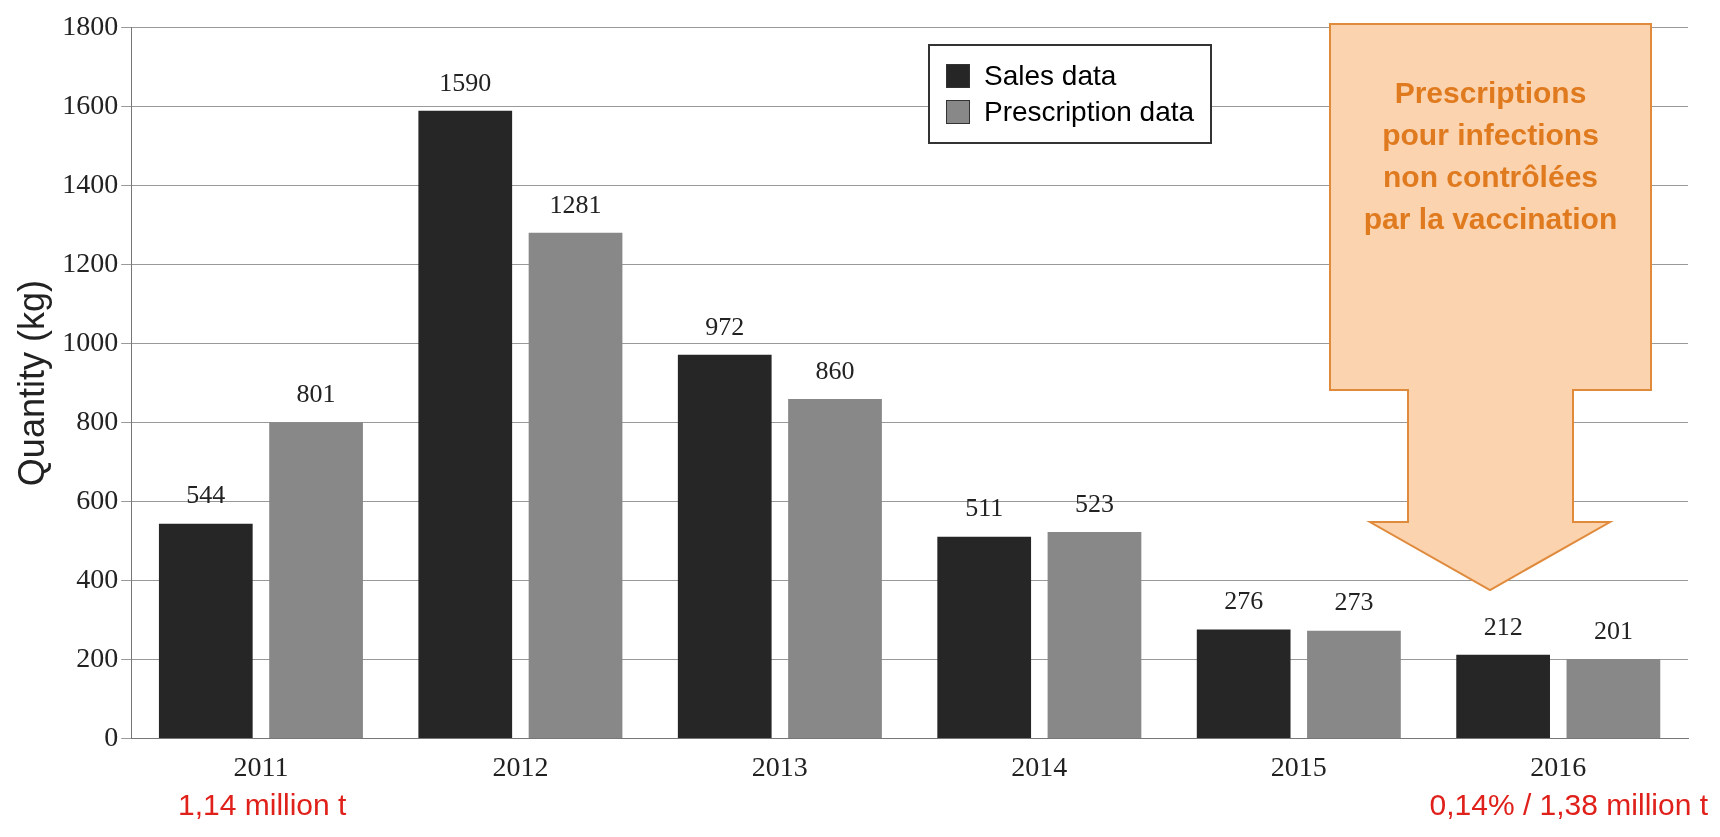 The height and width of the screenshot is (837, 1720). I want to click on x-tick-label: 2013, so click(779, 766).